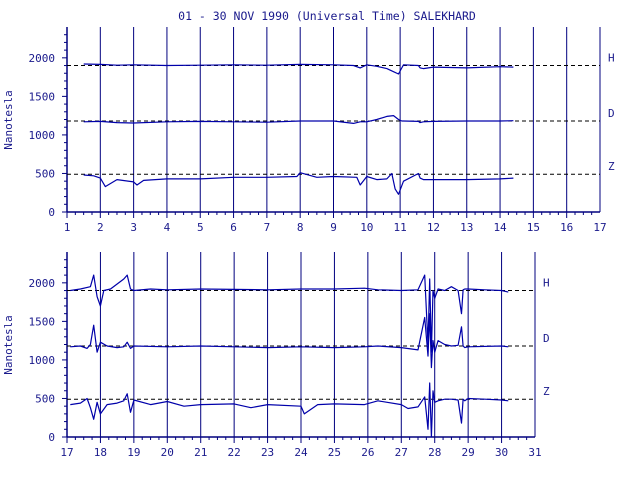 This screenshot has height=480, width=640. Describe the element at coordinates (367, 452) in the screenshot. I see `x-tick-label: 26` at that location.